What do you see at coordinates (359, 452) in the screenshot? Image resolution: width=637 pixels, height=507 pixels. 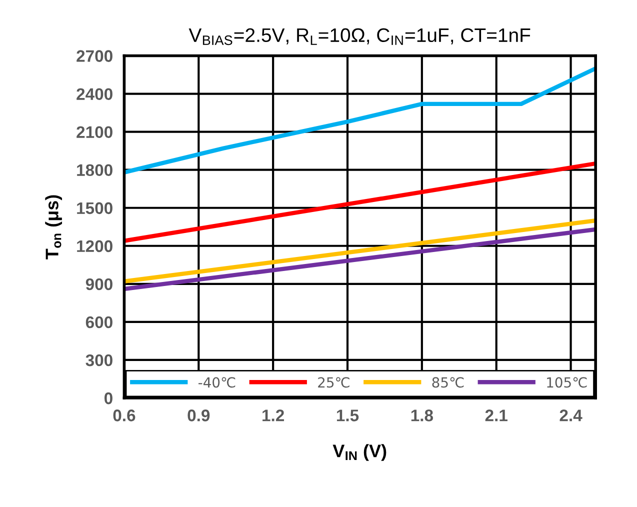 I see `x-axis-title: V$_{IN}$ (V)` at bounding box center [359, 452].